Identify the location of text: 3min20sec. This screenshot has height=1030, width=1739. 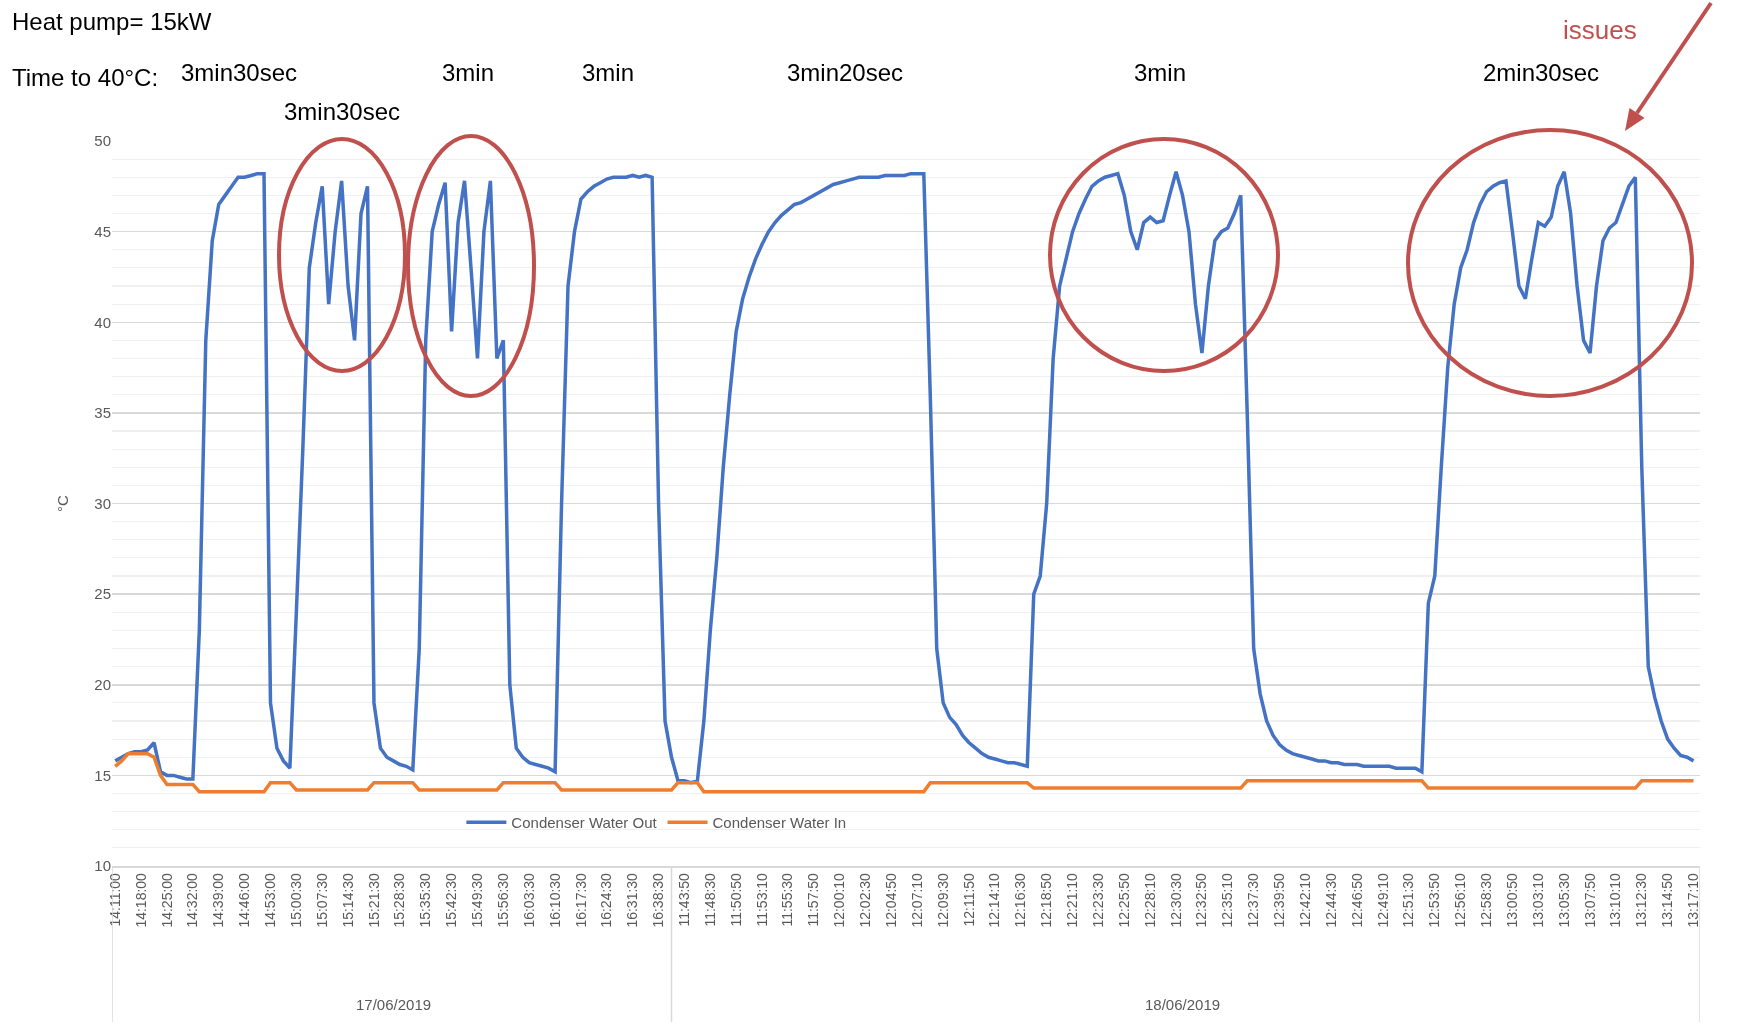
(845, 72).